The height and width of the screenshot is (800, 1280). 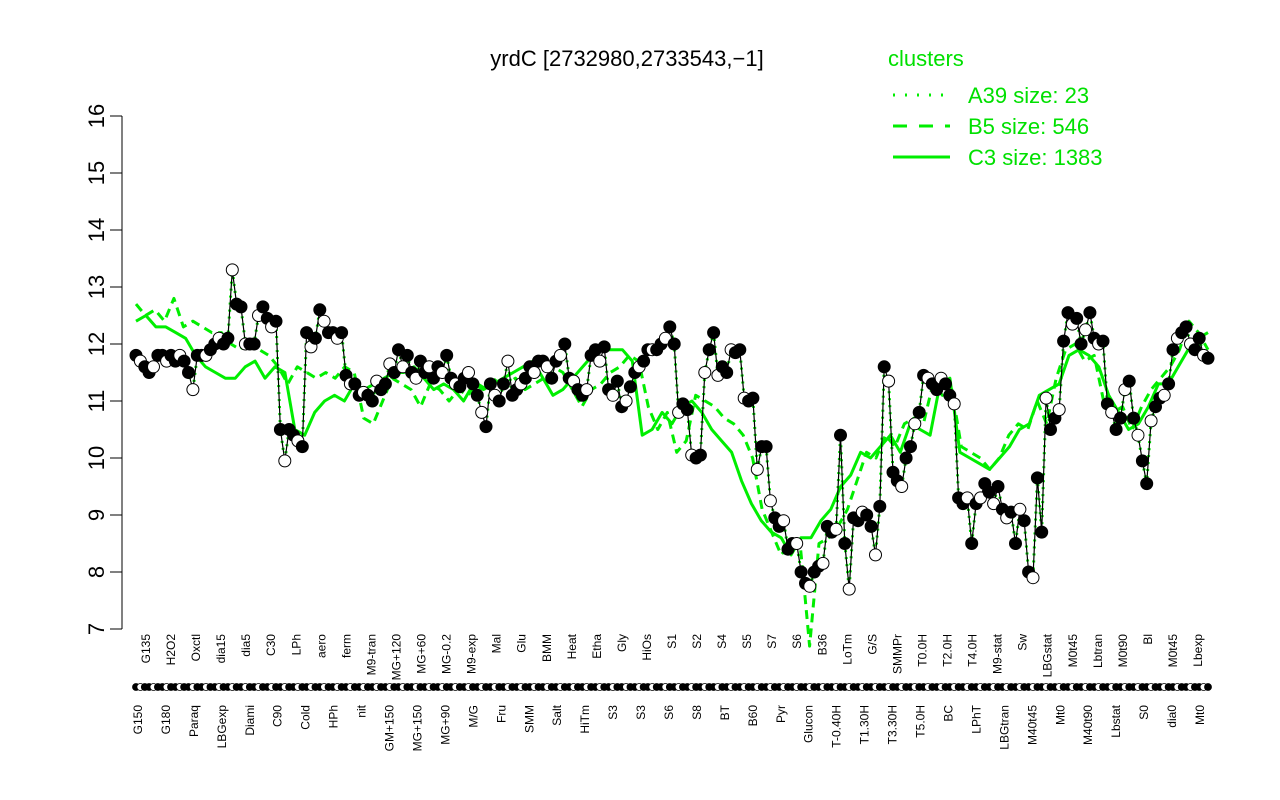 I want to click on x-tick-label-upper: S6, so click(x=797, y=641).